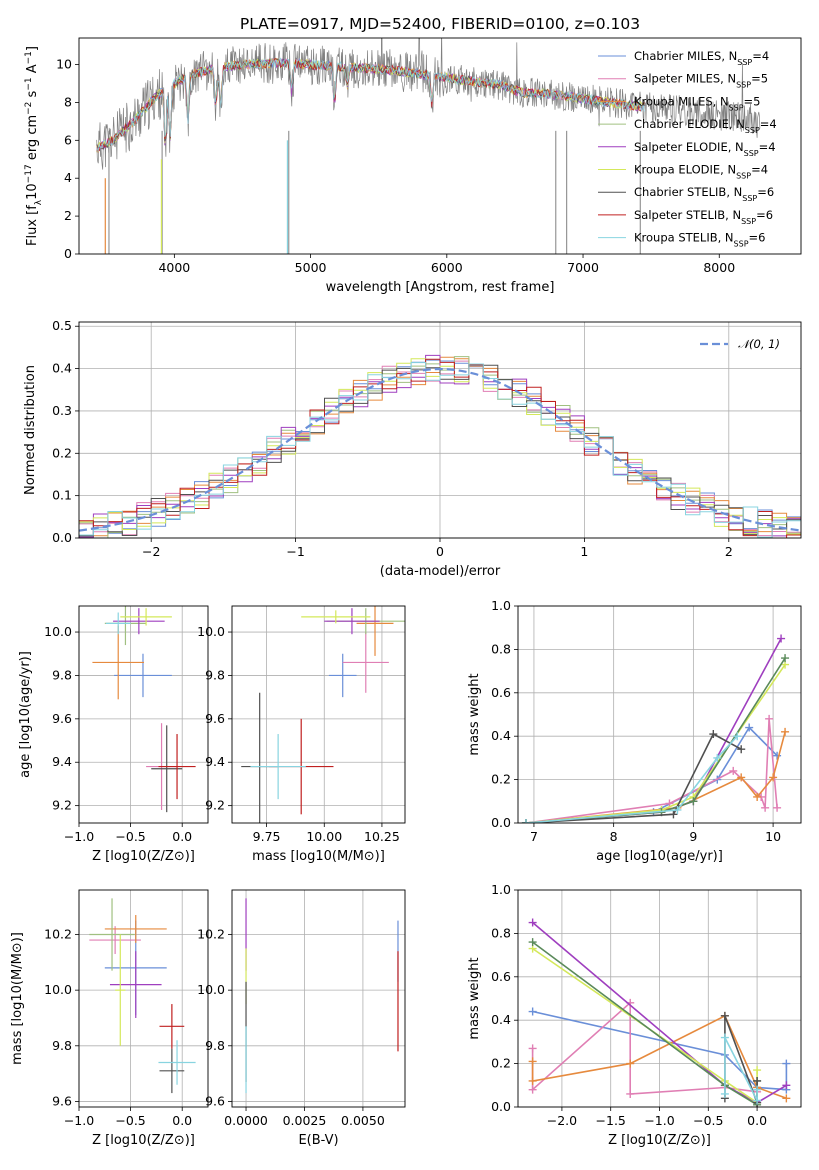 The width and height of the screenshot is (819, 1170). Describe the element at coordinates (305, 1120) in the screenshot. I see `x-tick-label: 0.0025` at that location.